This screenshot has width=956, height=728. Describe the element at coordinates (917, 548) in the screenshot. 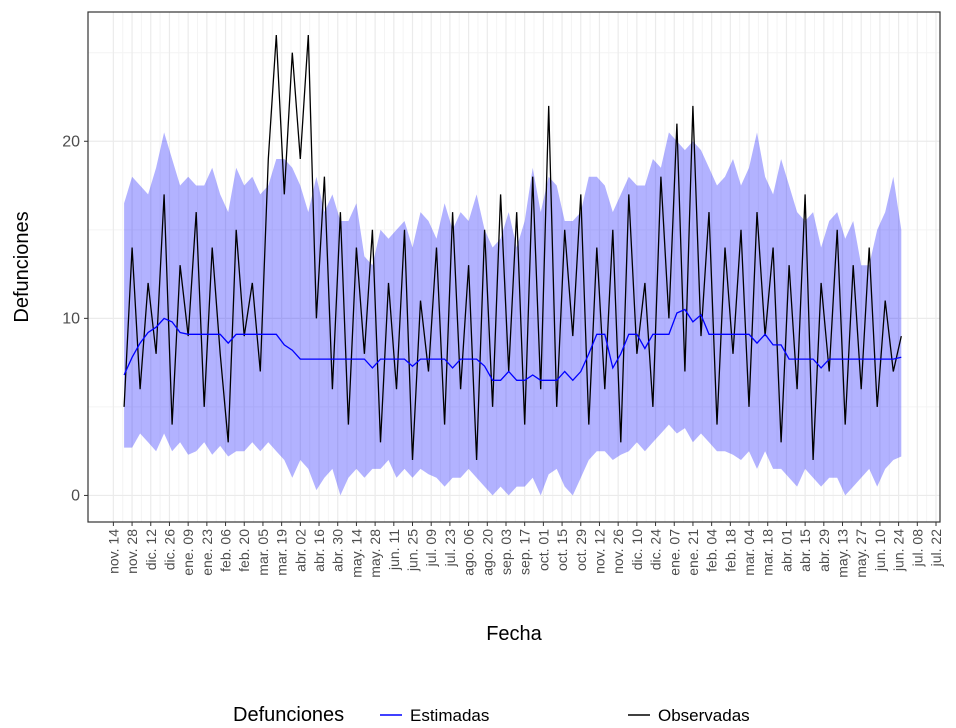

I see `x-tick-label: jul. 08` at that location.